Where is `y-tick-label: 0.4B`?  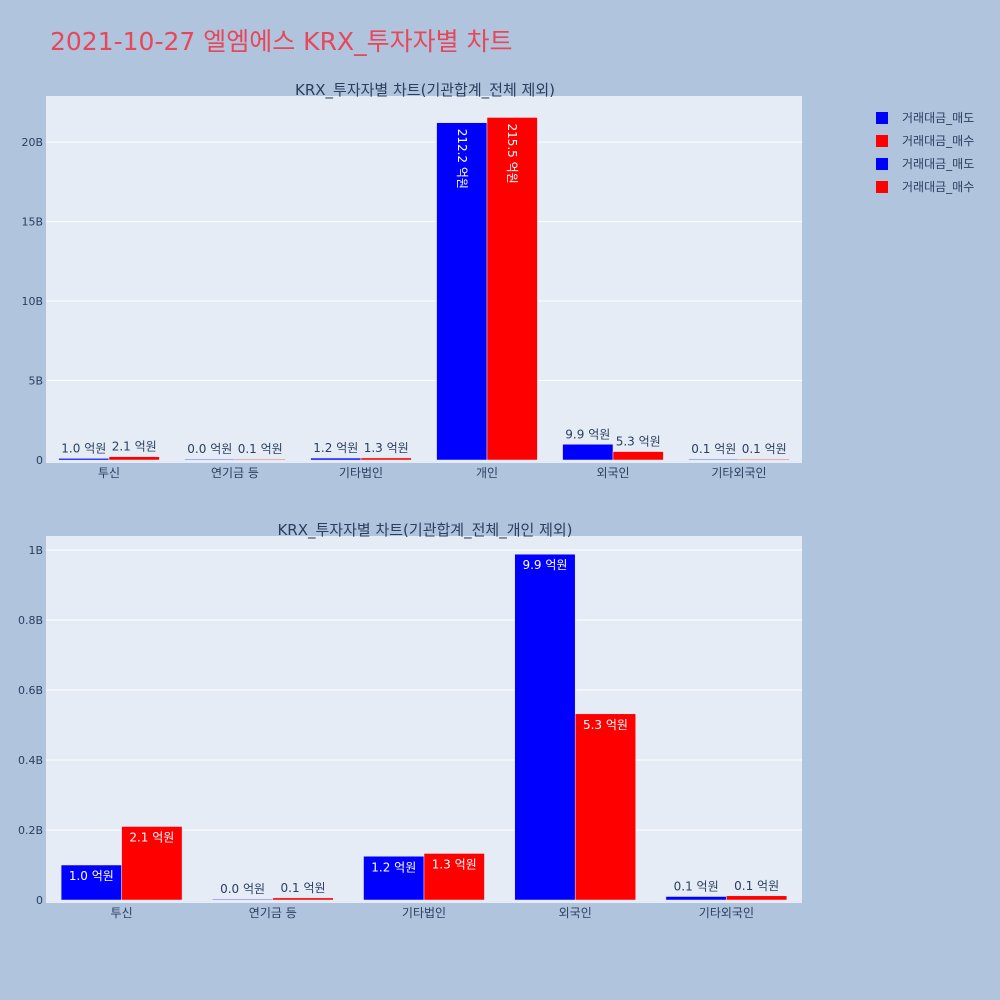
y-tick-label: 0.4B is located at coordinates (30, 760).